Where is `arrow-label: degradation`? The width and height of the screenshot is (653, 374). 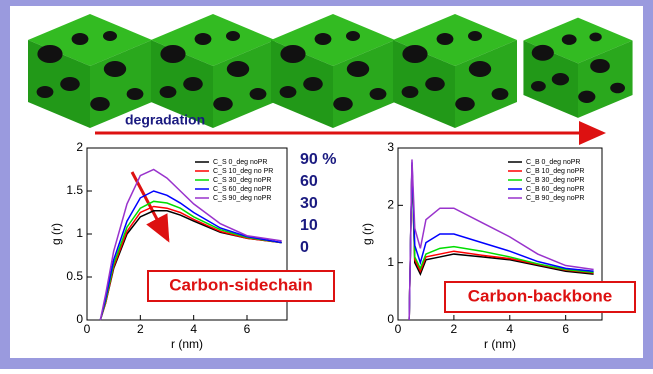 arrow-label: degradation is located at coordinates (165, 120).